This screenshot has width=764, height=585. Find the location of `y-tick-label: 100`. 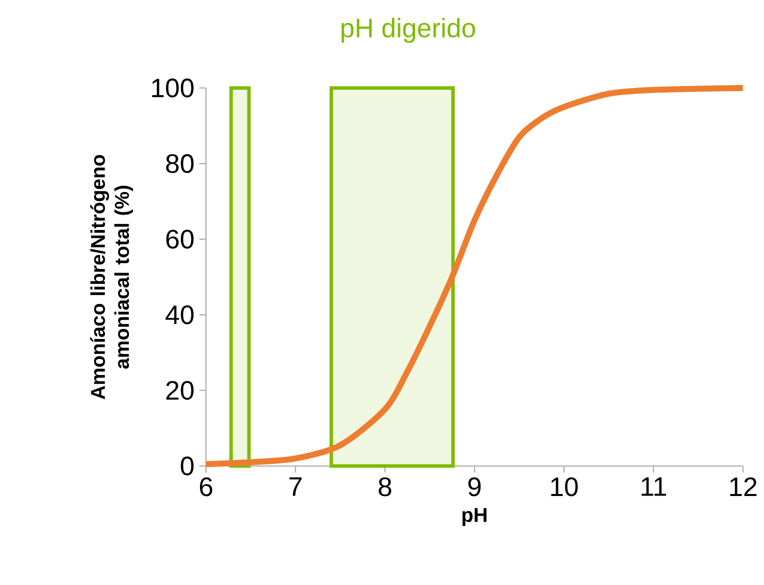

y-tick-label: 100 is located at coordinates (173, 88).